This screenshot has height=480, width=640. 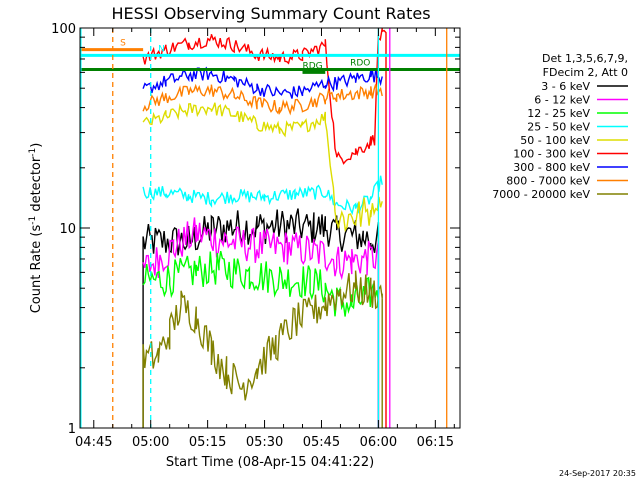 What do you see at coordinates (33, 152) in the screenshot?
I see `y-axis-label-sup2: -1` at bounding box center [33, 152].